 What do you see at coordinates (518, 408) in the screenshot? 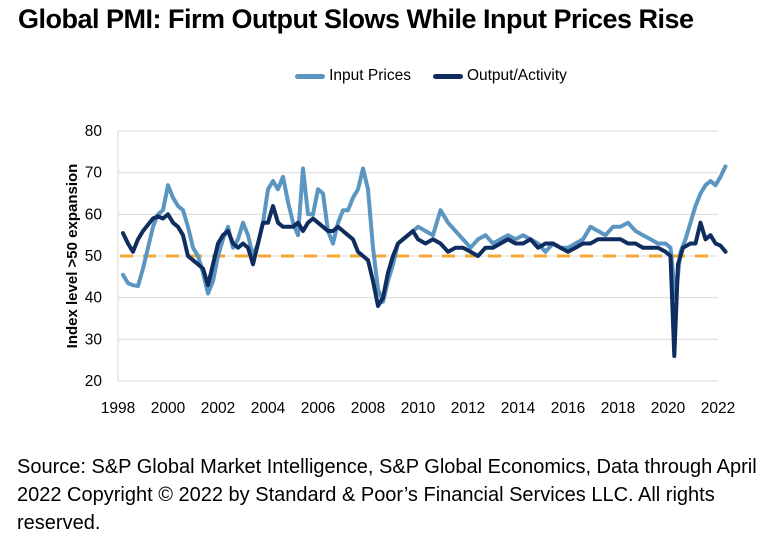
I see `x-tick-label: 2014` at bounding box center [518, 408].